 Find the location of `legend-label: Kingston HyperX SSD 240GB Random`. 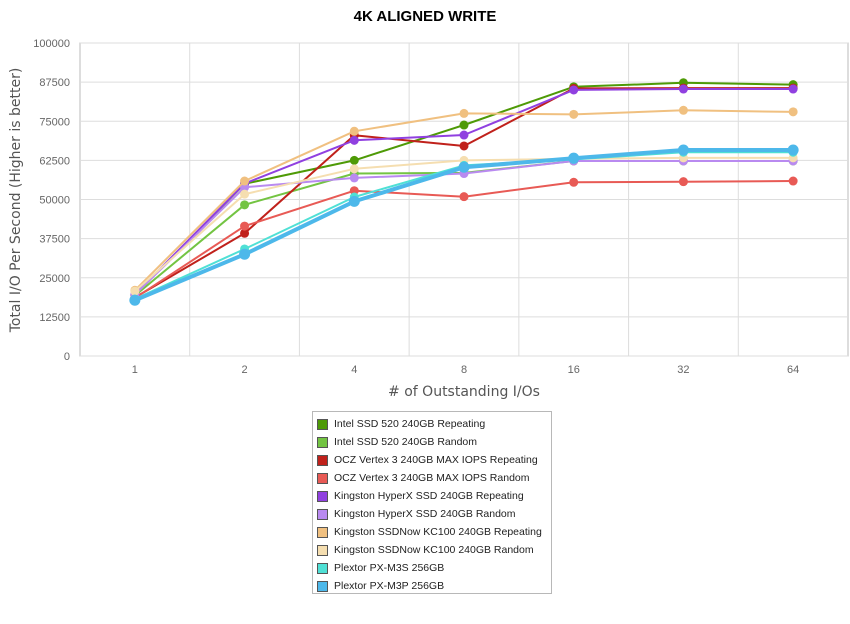

legend-label: Kingston HyperX SSD 240GB Random is located at coordinates (425, 514).